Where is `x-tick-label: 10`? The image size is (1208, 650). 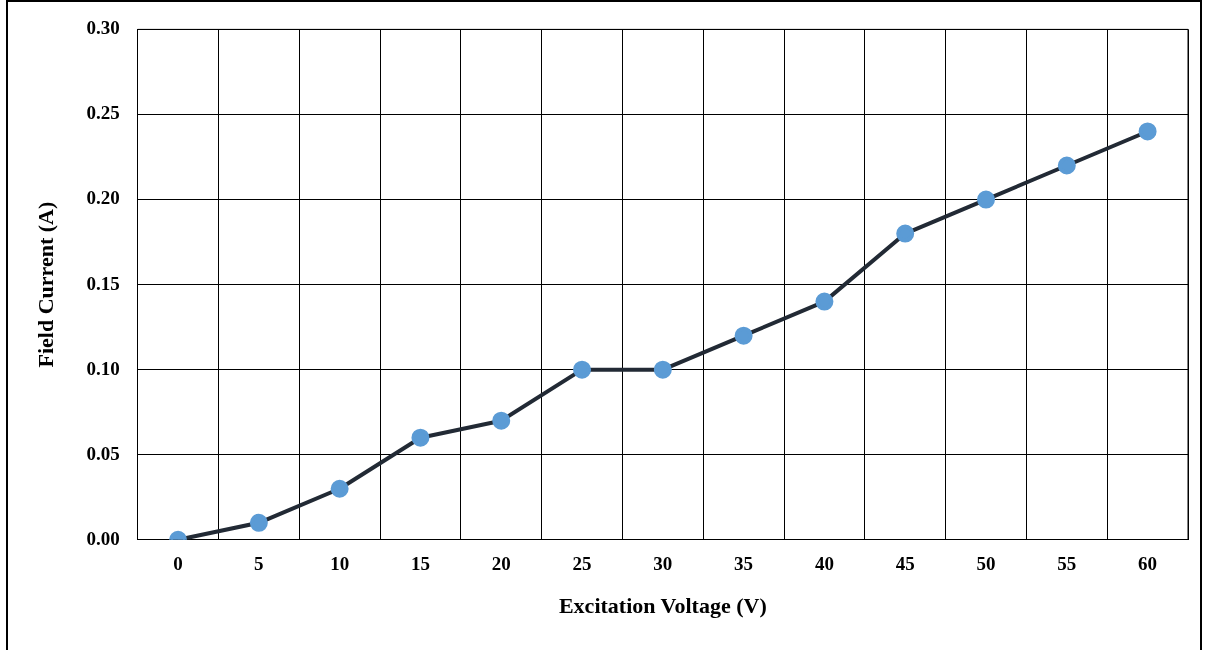 x-tick-label: 10 is located at coordinates (340, 564).